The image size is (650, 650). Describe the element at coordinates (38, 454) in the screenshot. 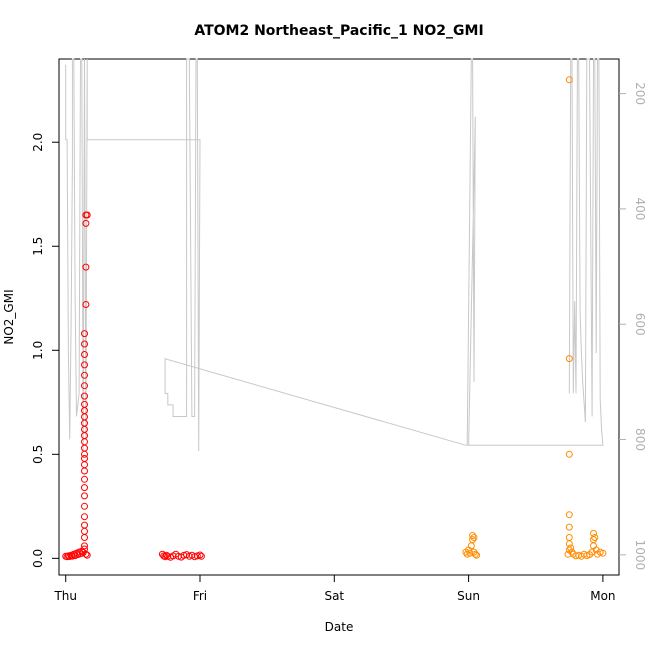

I see `y-tick-label: 0.5` at that location.